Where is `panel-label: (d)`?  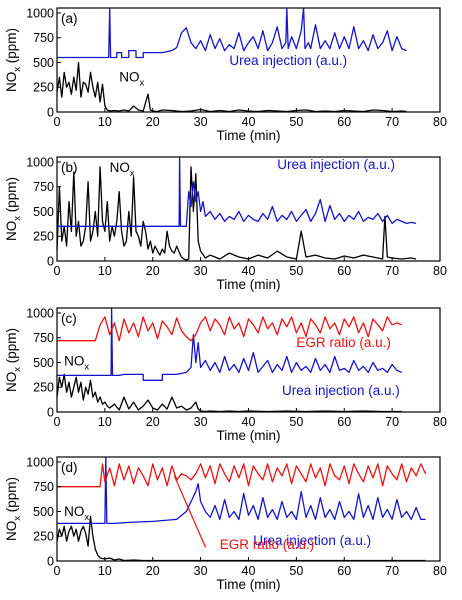
panel-label: (d) is located at coordinates (69, 467).